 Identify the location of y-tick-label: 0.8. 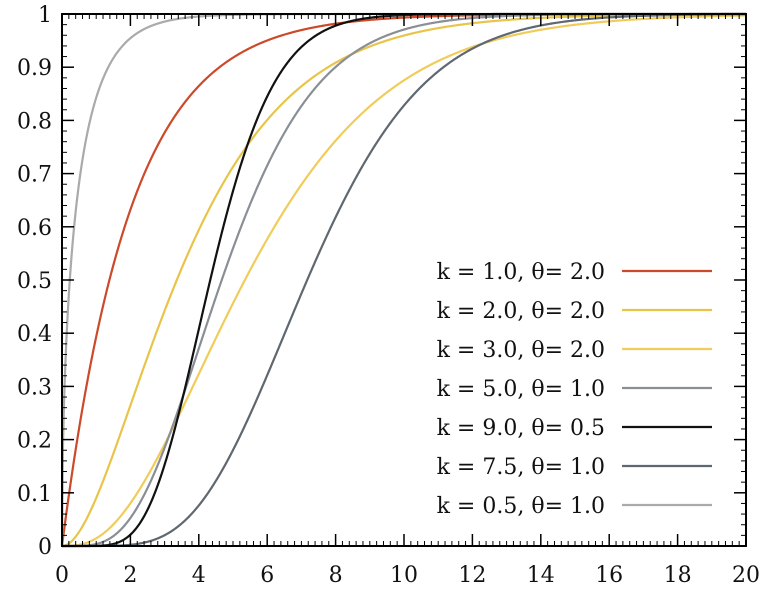
(34, 121).